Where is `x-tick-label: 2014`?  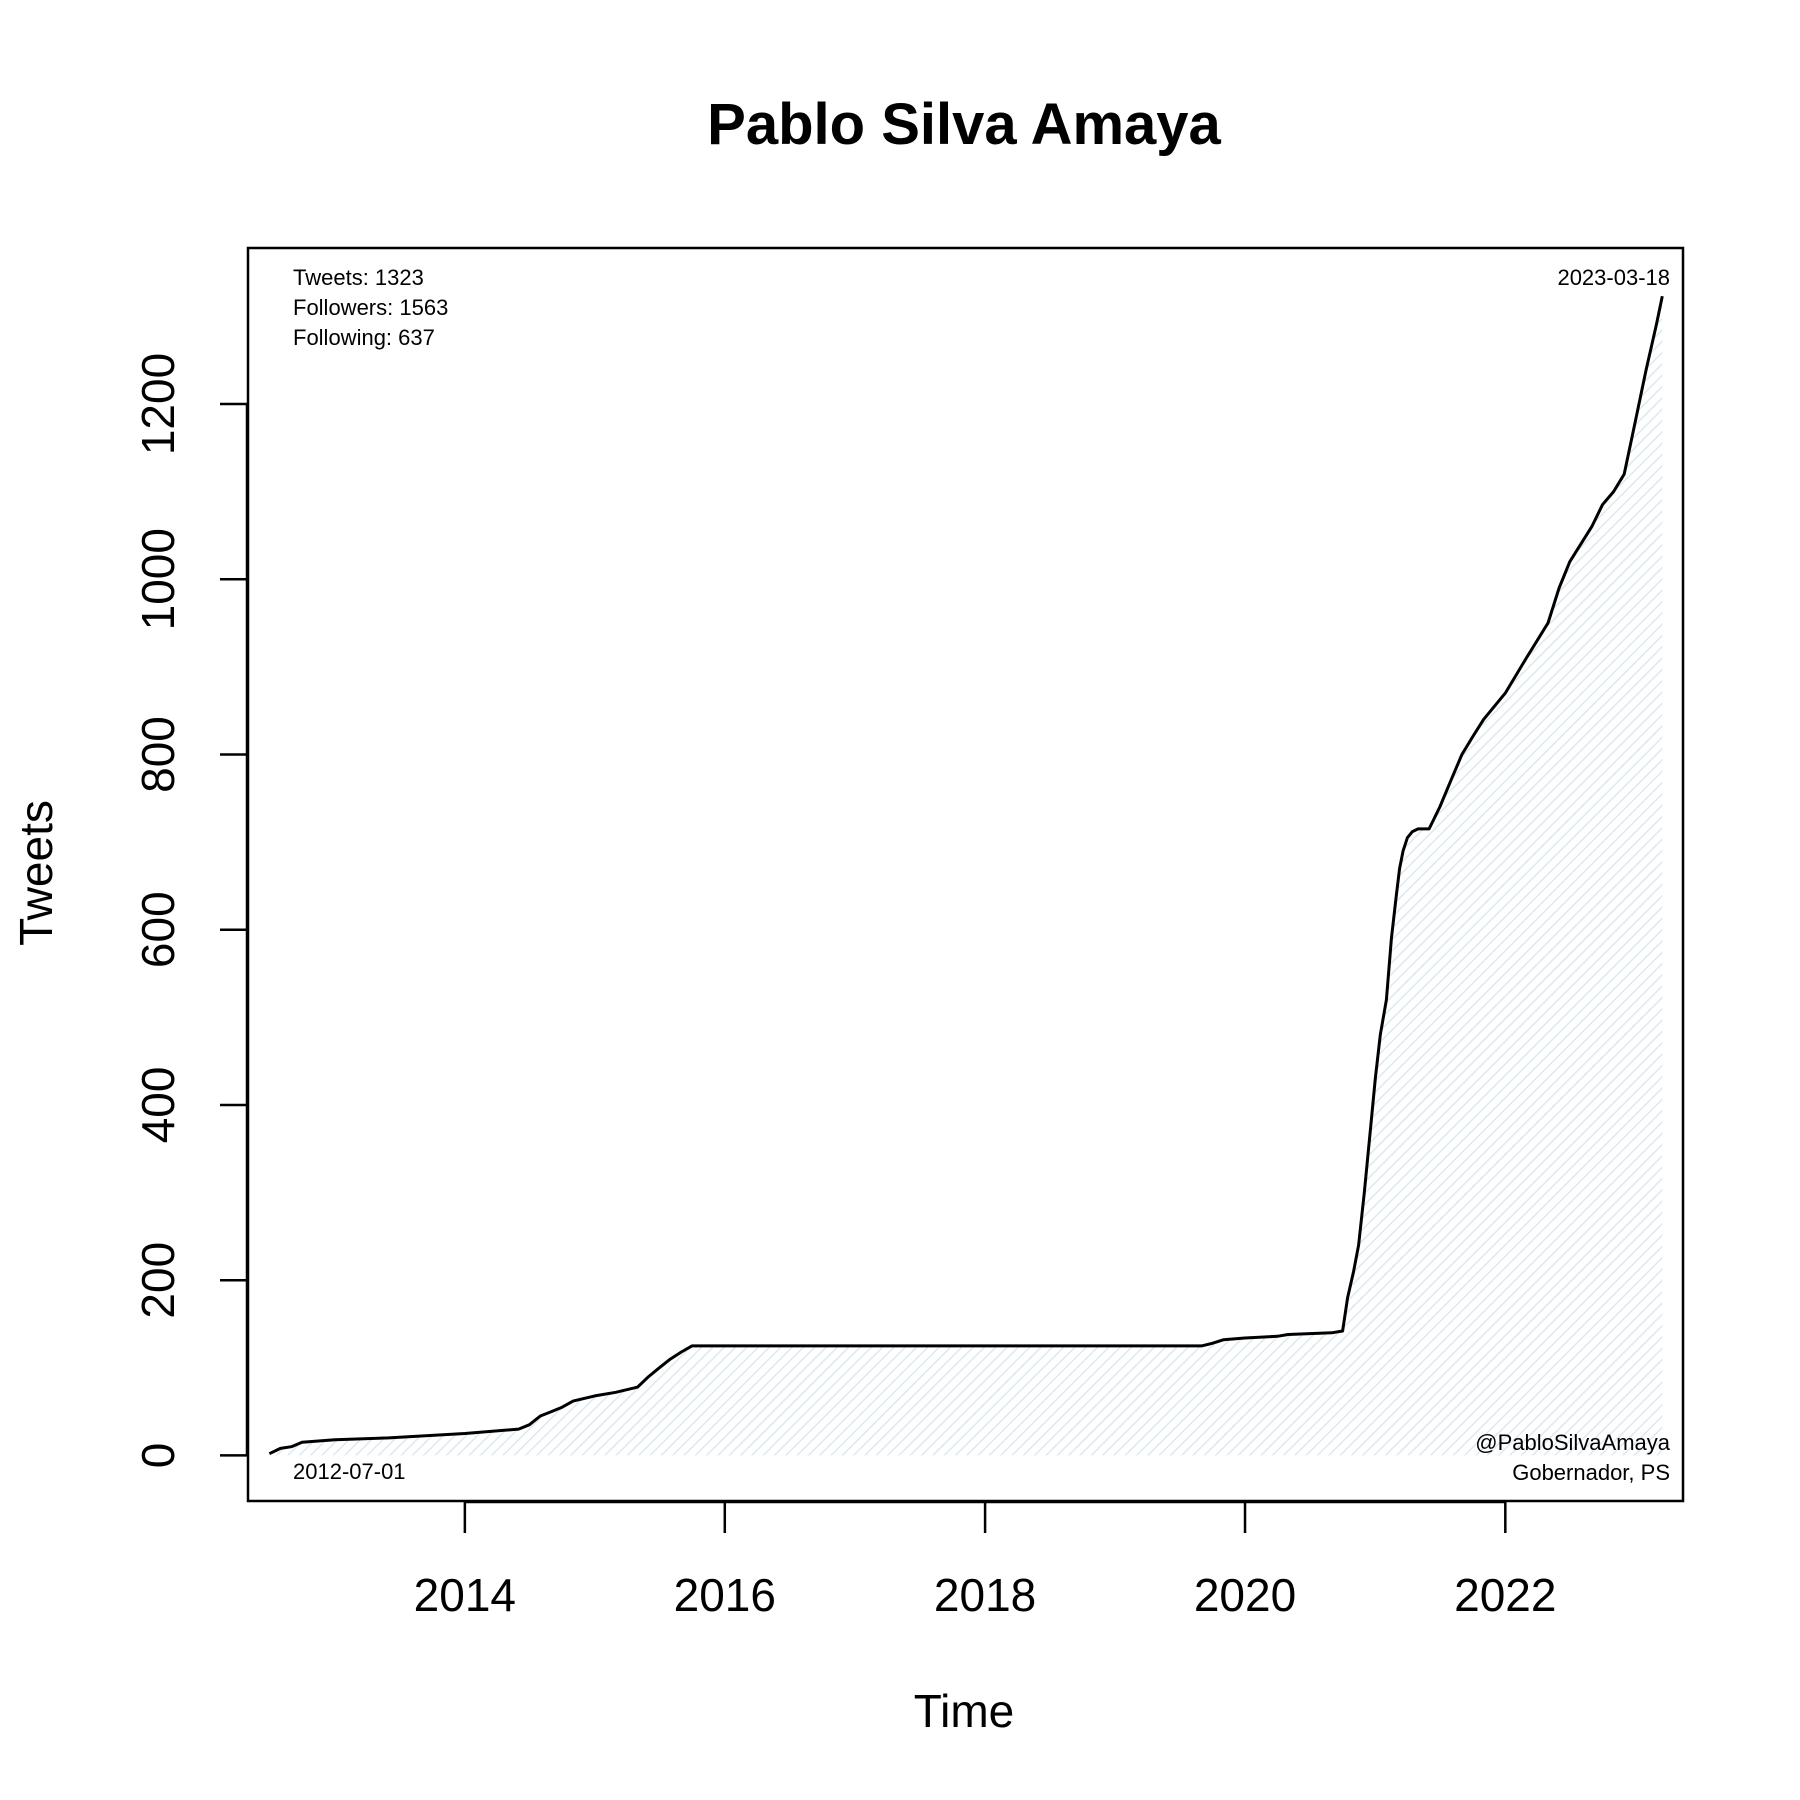 x-tick-label: 2014 is located at coordinates (465, 1595).